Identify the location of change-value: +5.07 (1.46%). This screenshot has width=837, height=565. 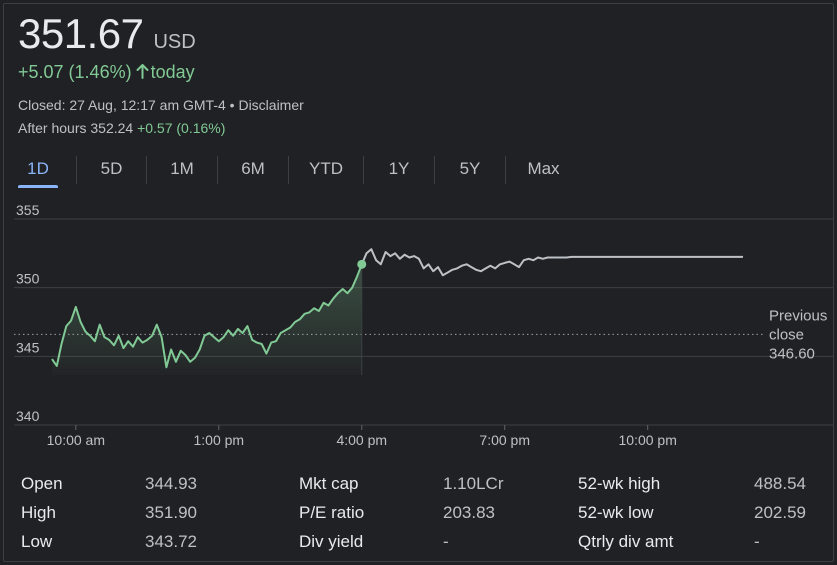
(75, 72).